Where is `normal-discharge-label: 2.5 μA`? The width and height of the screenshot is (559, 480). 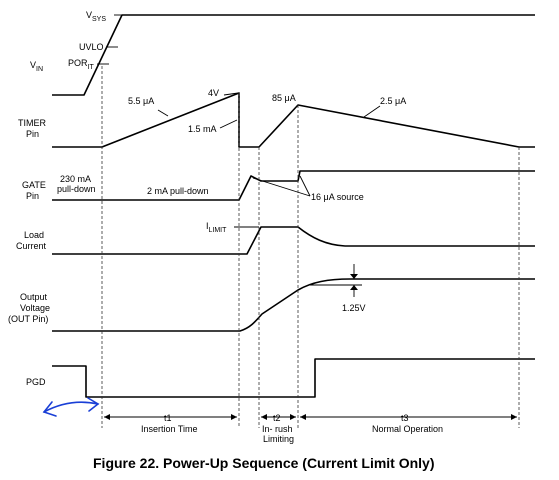
normal-discharge-label: 2.5 μA is located at coordinates (393, 101).